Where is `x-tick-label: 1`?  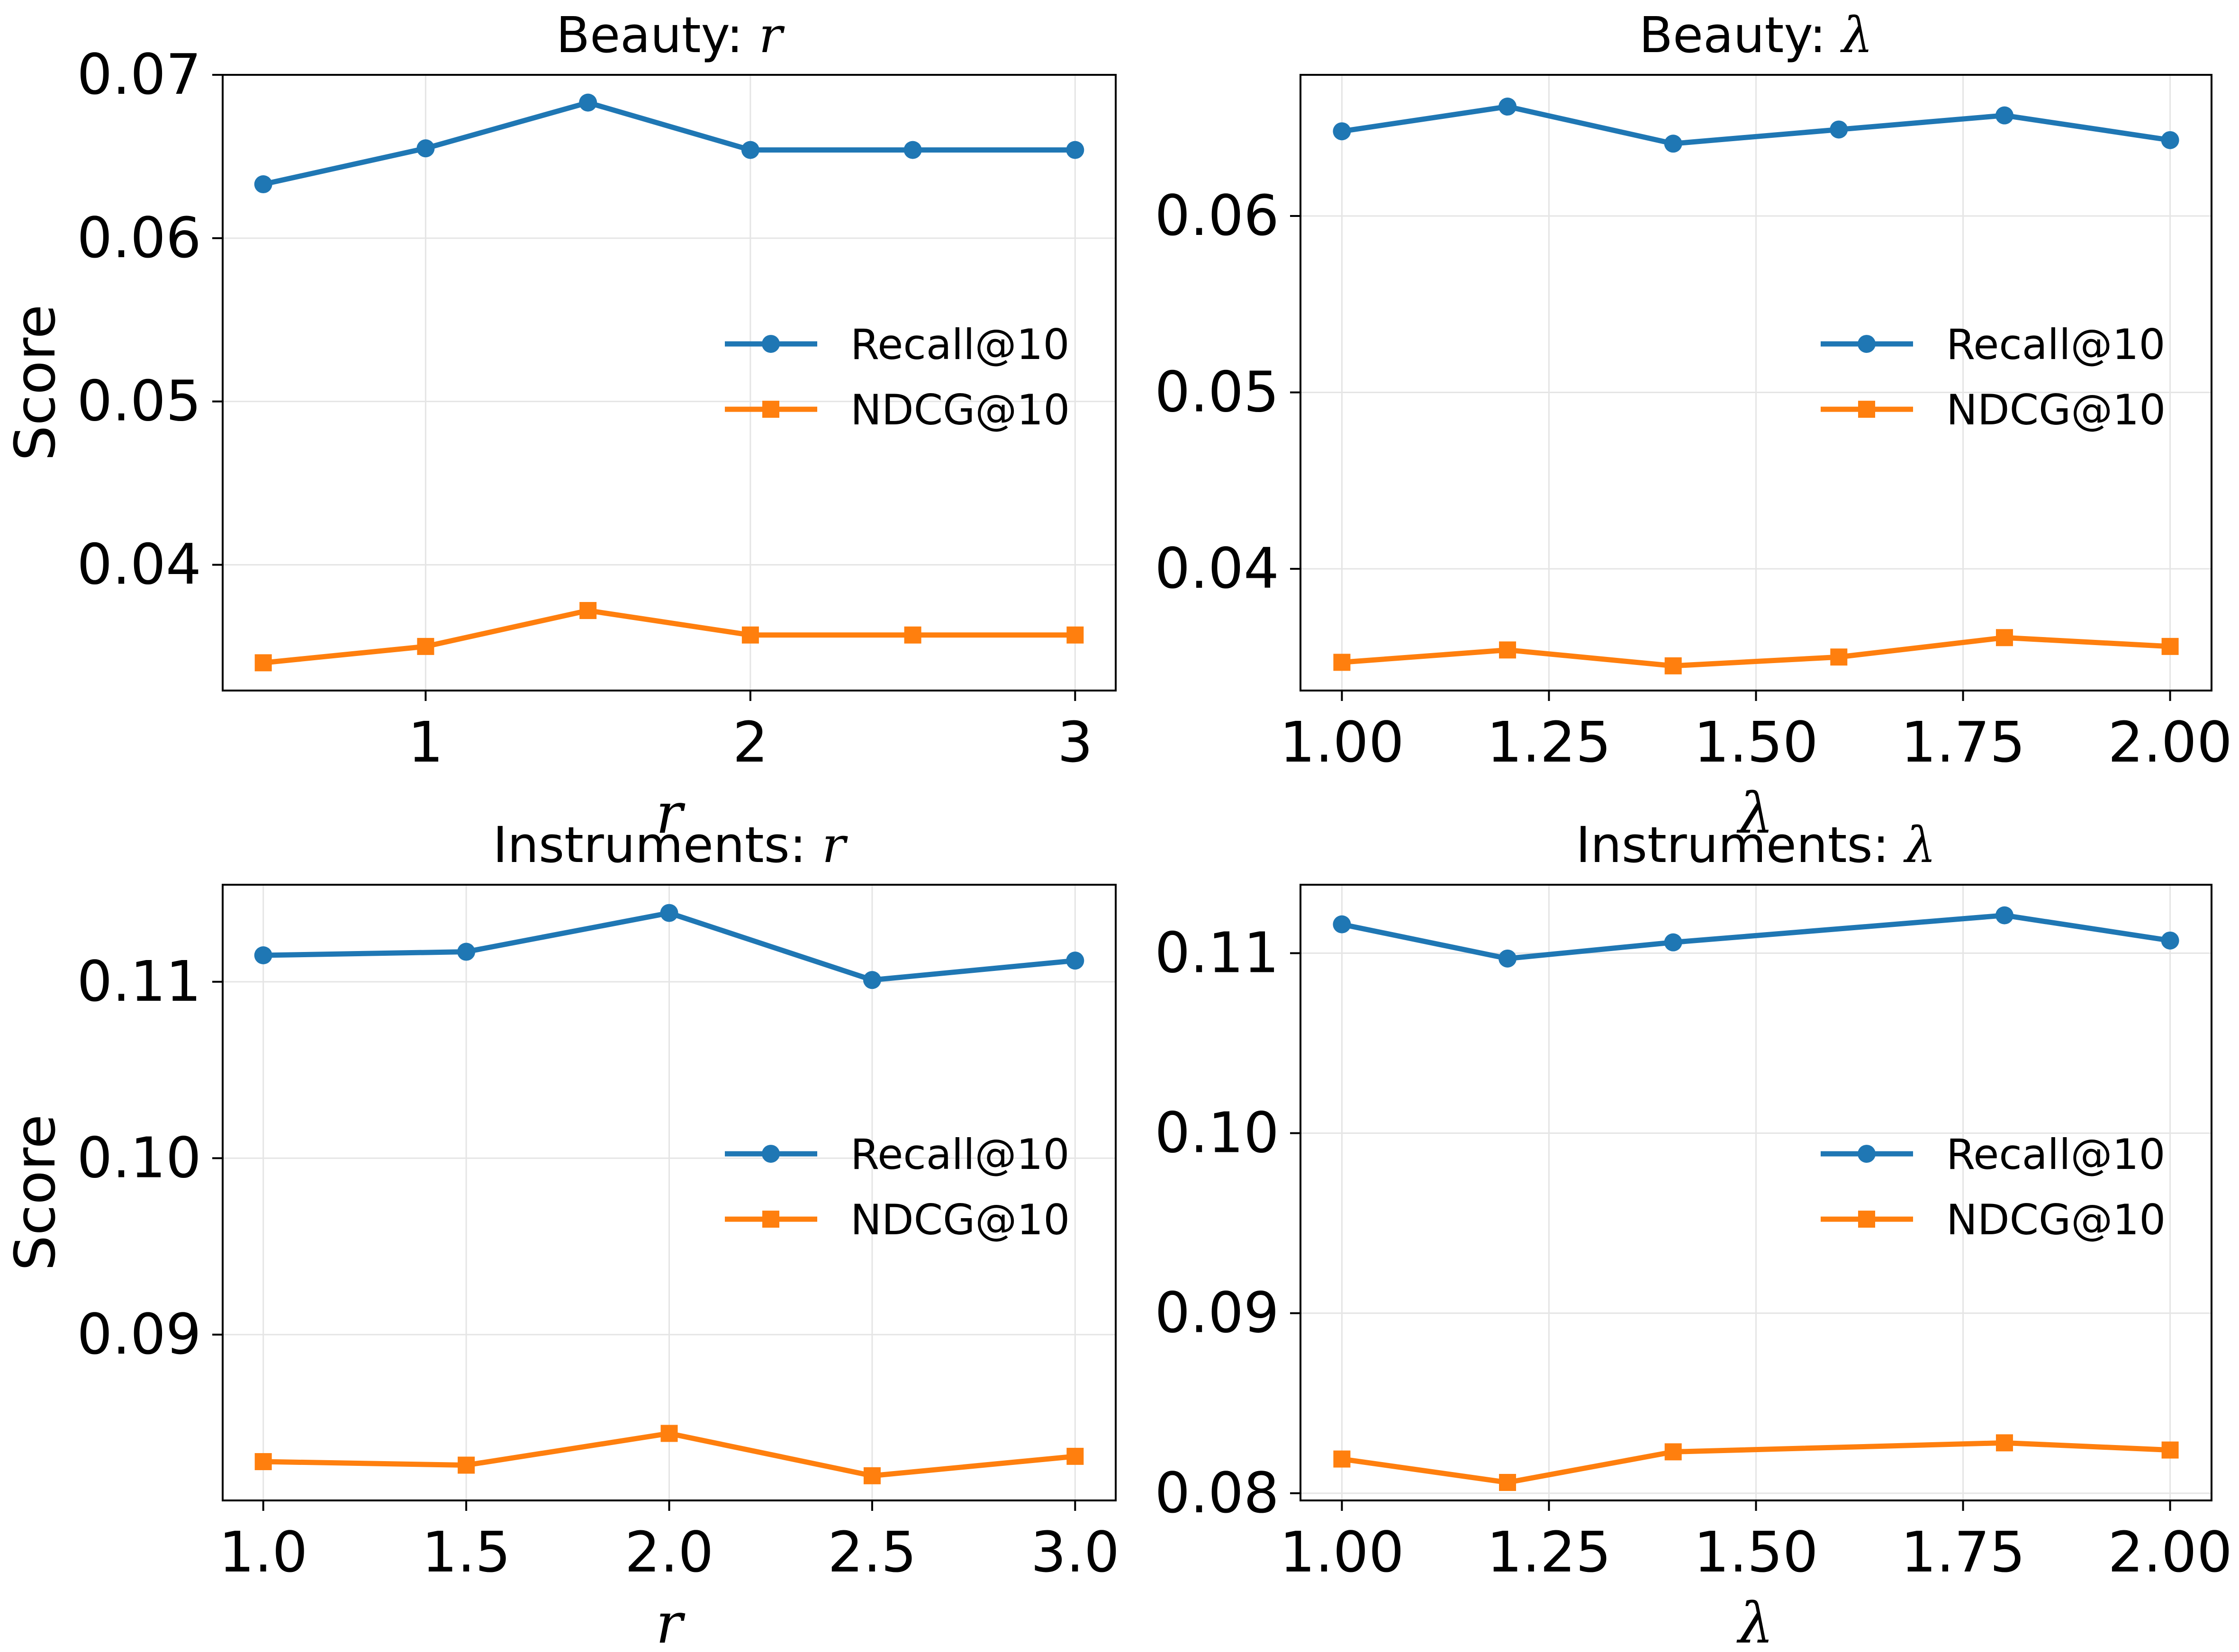
x-tick-label: 1 is located at coordinates (425, 742).